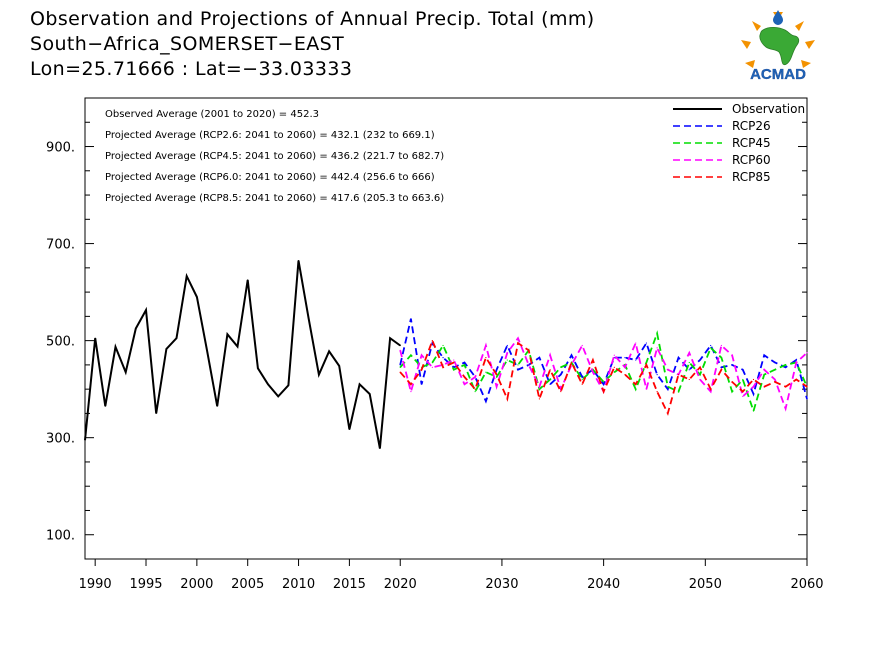 Image resolution: width=879 pixels, height=659 pixels. What do you see at coordinates (247, 584) in the screenshot?
I see `x-tick-label: 2005` at bounding box center [247, 584].